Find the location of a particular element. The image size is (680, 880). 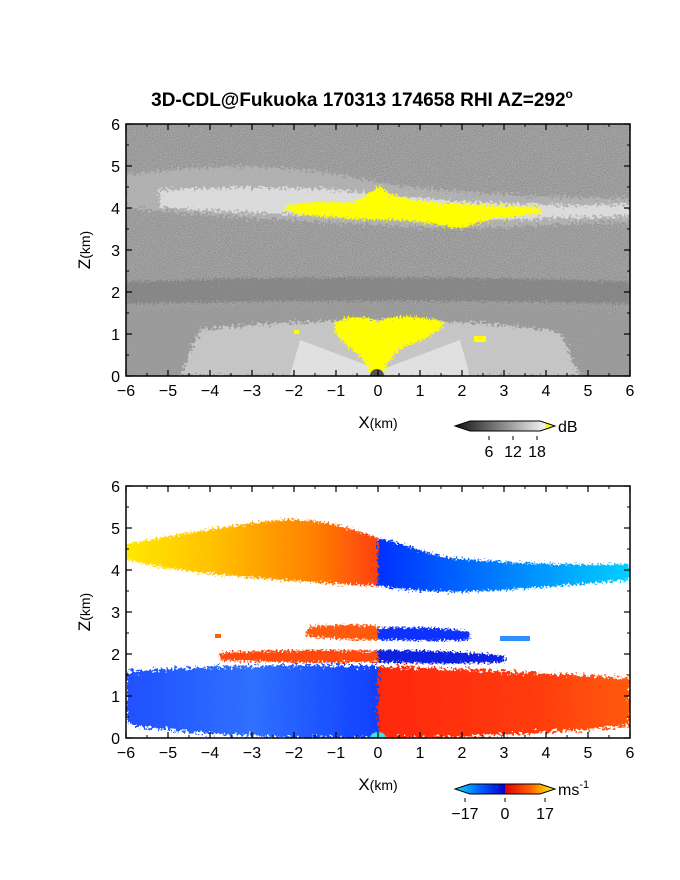

chart-title: 3D-CDL@Fukuoka 170313 174658 RHI AZ=292o is located at coordinates (362, 99).